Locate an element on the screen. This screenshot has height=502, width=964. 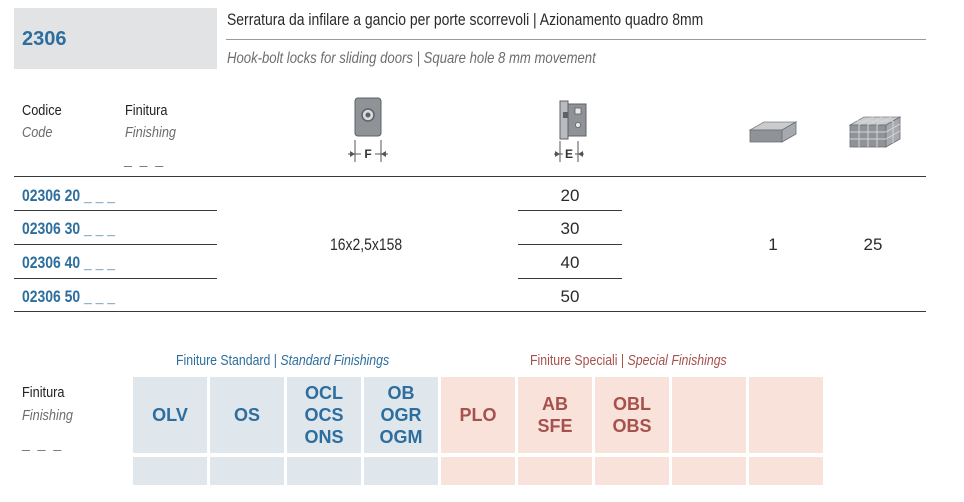
finish-cell-standard: OS is located at coordinates (247, 415).